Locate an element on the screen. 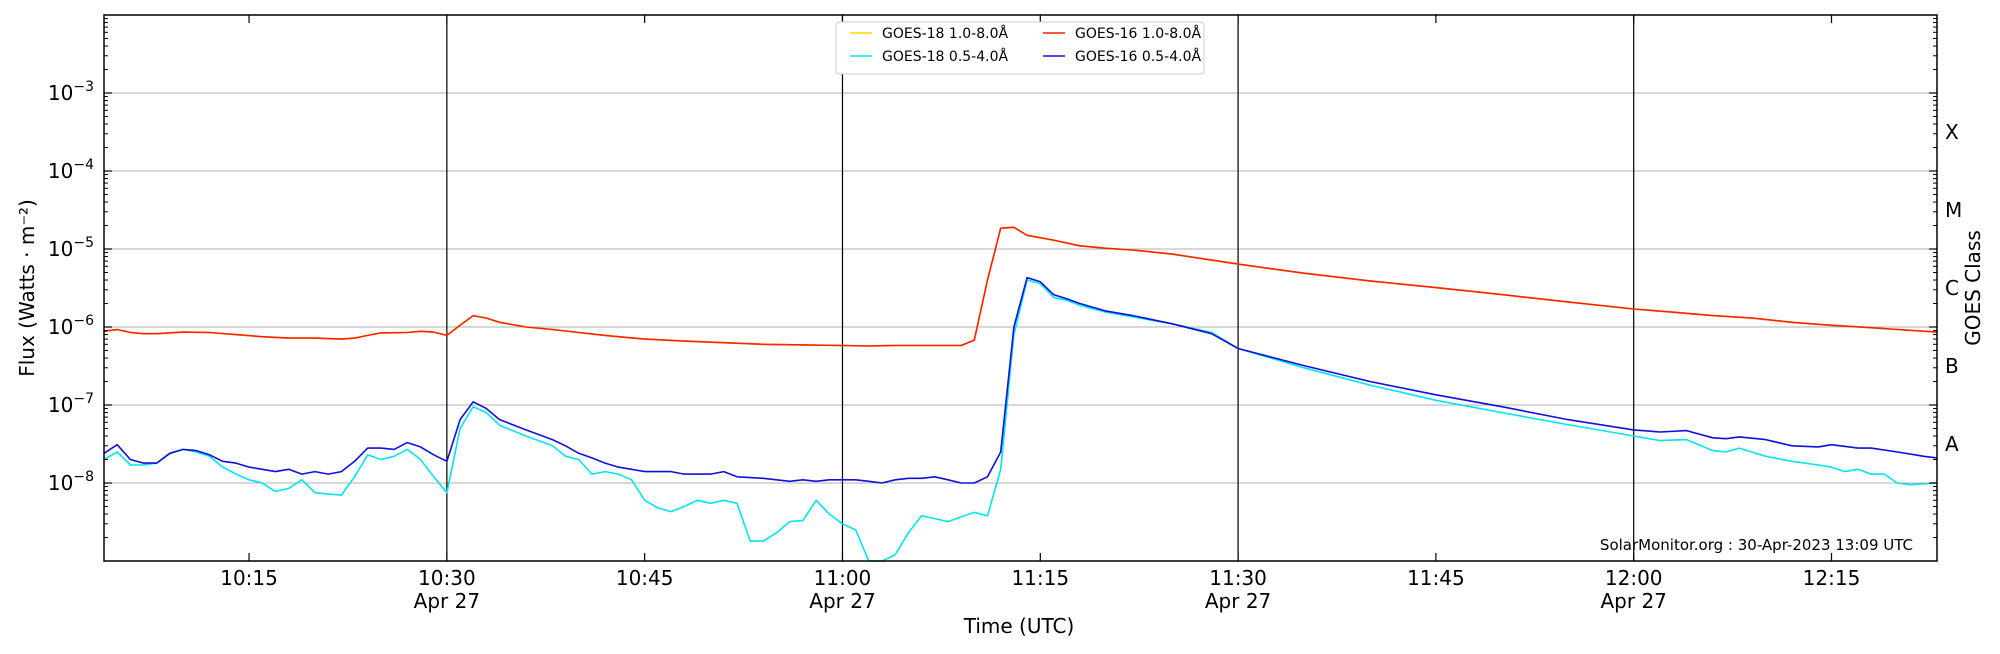  x-tick-label-3: 11:00 is located at coordinates (843, 578).